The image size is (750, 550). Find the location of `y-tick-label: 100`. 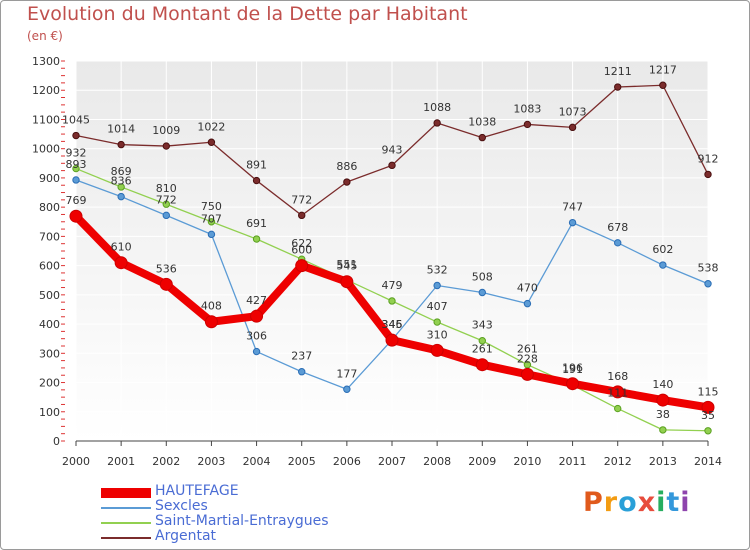

y-tick-label: 100 is located at coordinates (49, 412).